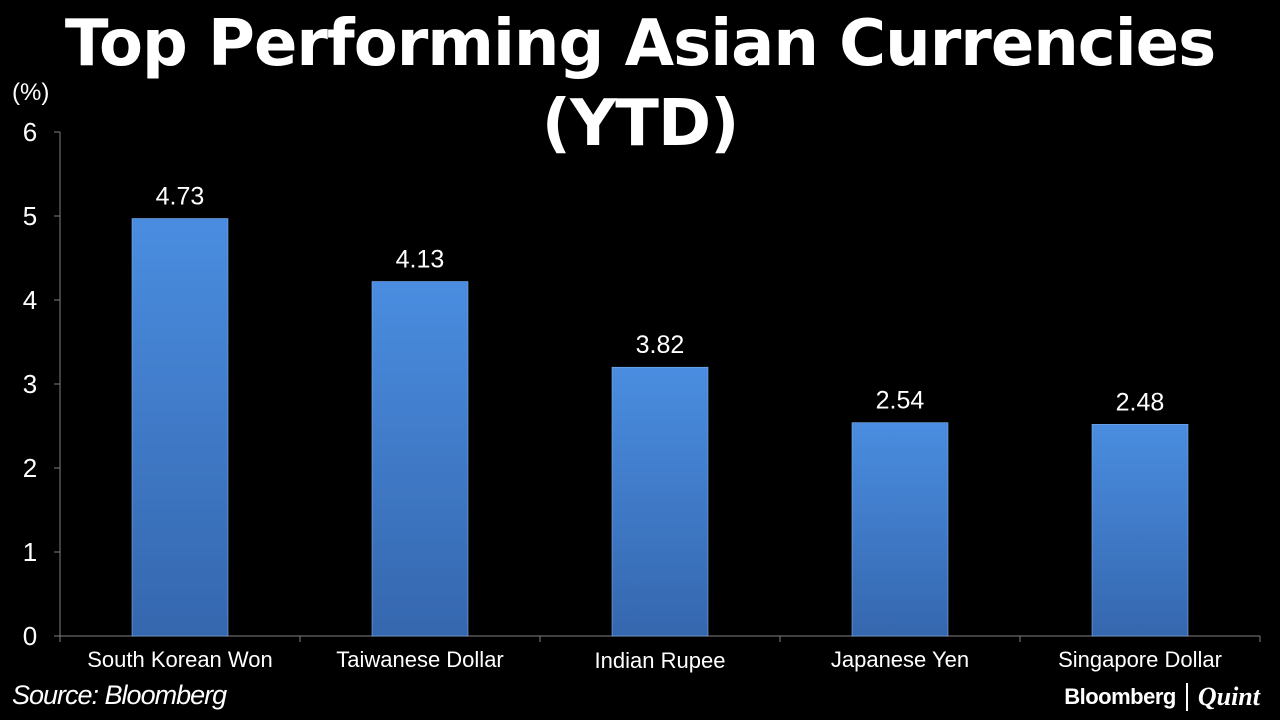  What do you see at coordinates (1120, 696) in the screenshot?
I see `brand-bloomberg: Bloomberg` at bounding box center [1120, 696].